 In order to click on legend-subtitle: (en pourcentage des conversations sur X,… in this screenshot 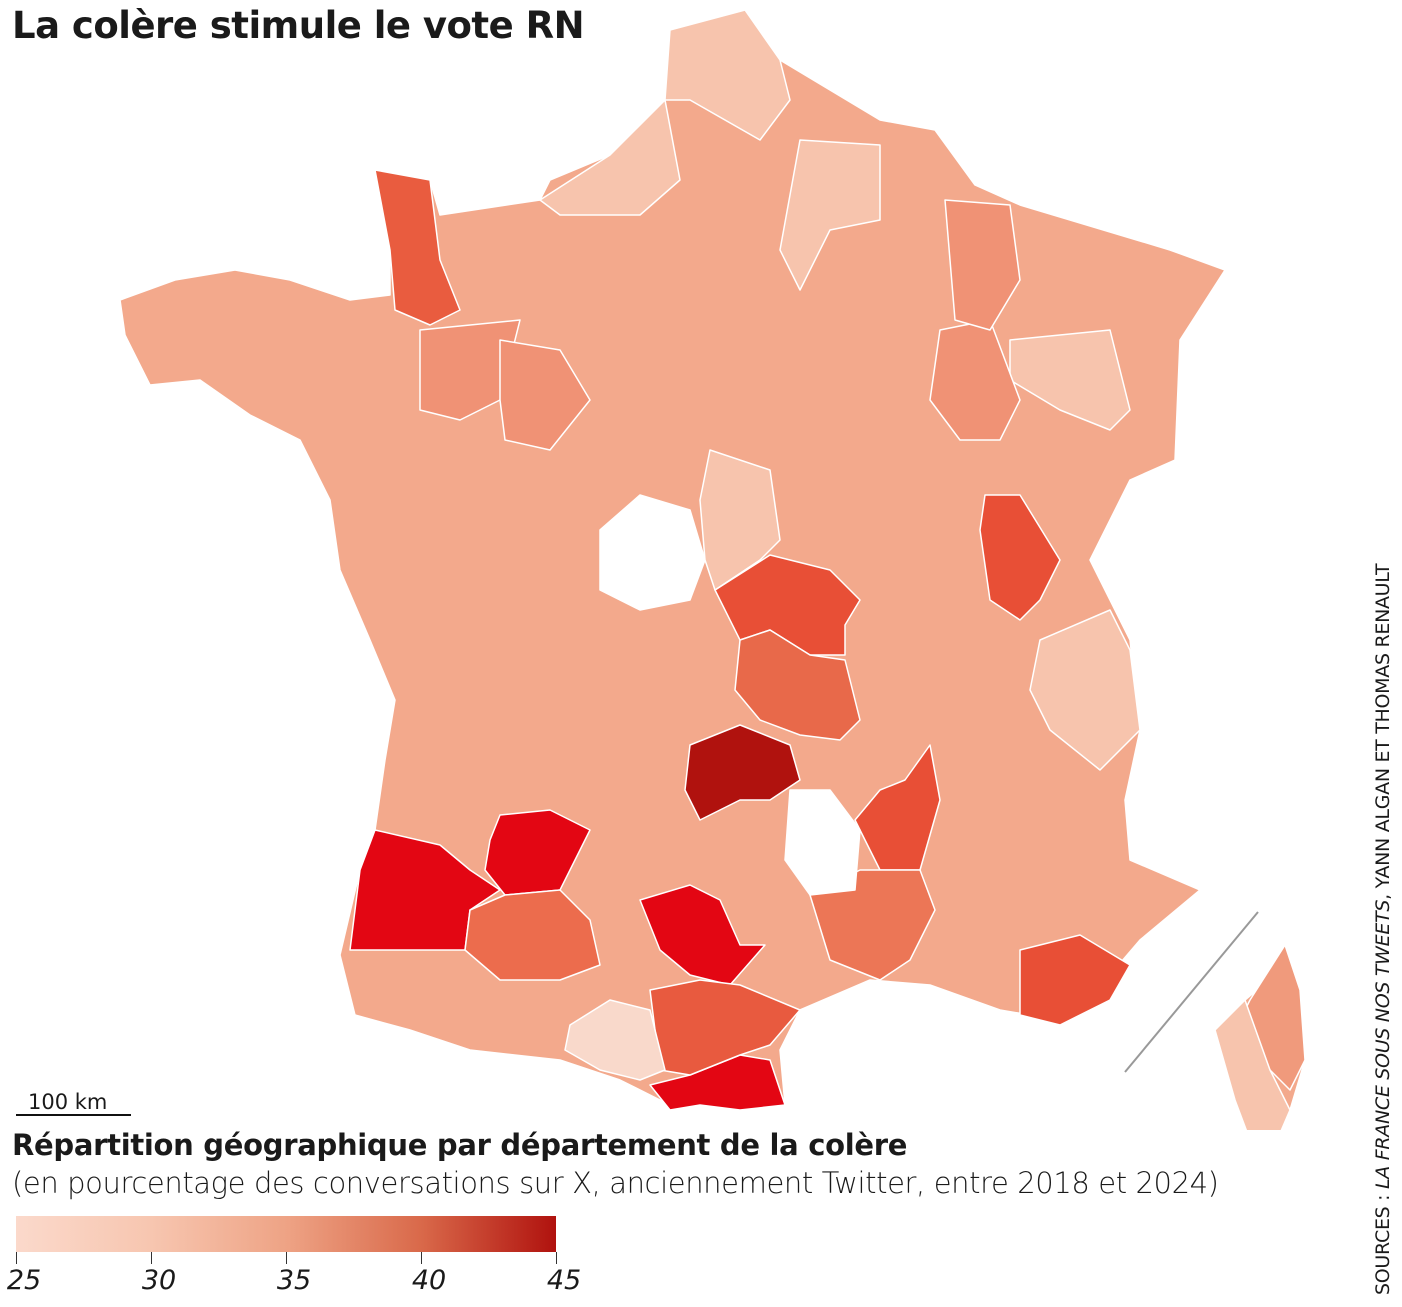, I will do `click(615, 1183)`.